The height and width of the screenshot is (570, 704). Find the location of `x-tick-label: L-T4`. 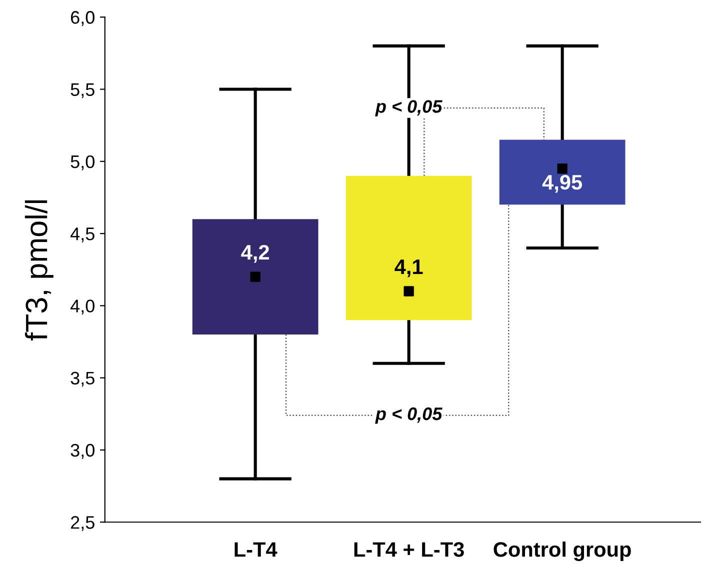

x-tick-label: L-T4 is located at coordinates (256, 549).